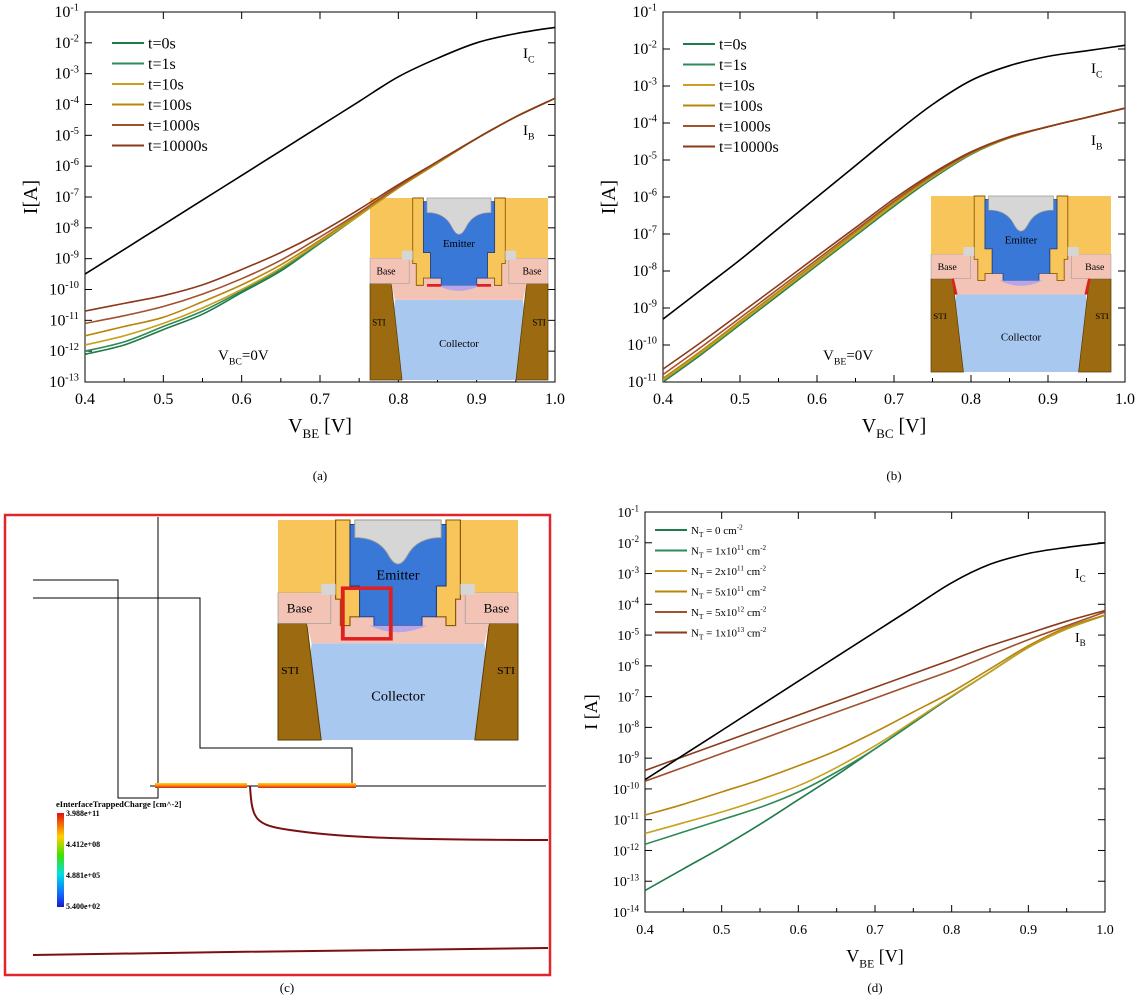 The height and width of the screenshot is (1006, 1147). I want to click on chart-d-legend-label-3: NT = 5x1011 cm-2, so click(729, 593).